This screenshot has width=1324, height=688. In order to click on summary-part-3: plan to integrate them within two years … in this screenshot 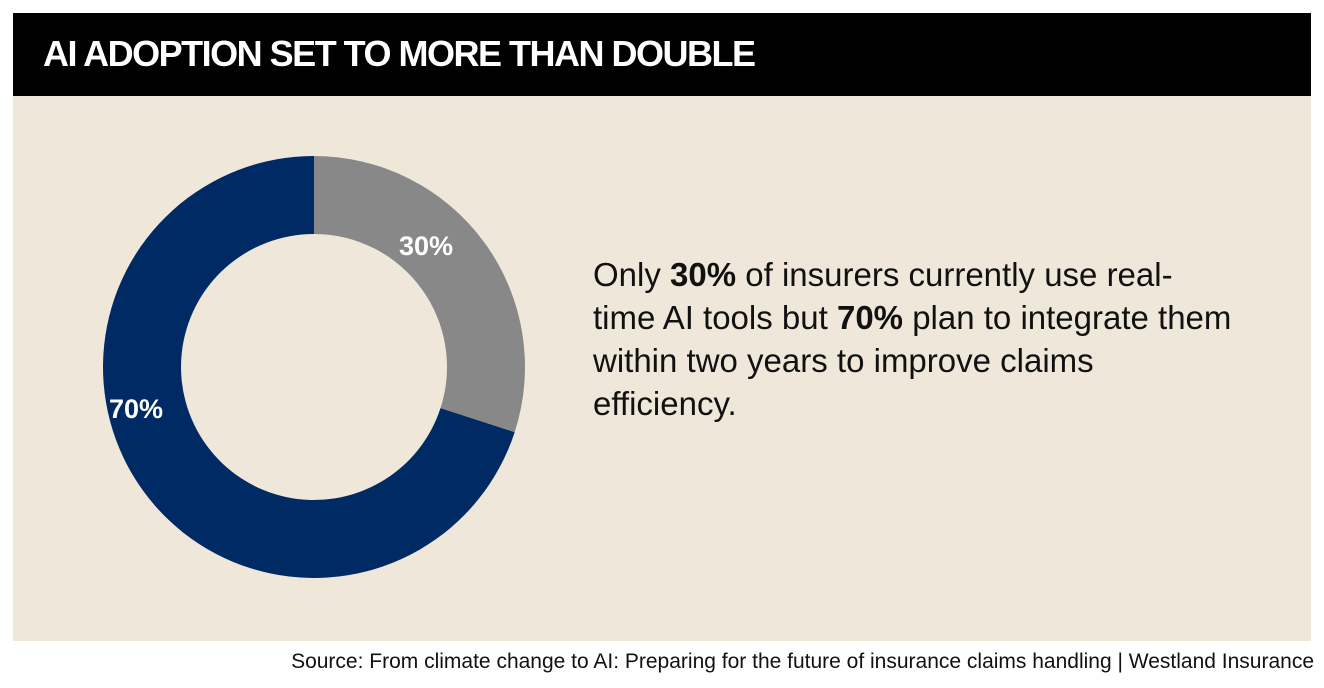, I will do `click(912, 360)`.